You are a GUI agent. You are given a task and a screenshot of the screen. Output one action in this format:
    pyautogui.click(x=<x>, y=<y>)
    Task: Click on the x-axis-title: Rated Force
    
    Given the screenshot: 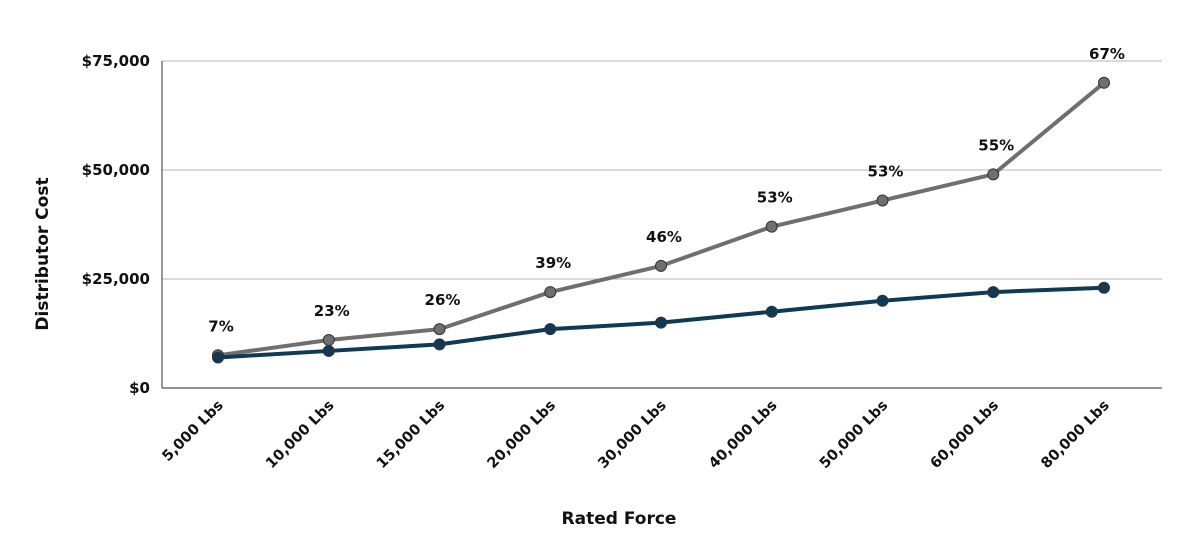 What is the action you would take?
    pyautogui.click(x=619, y=519)
    